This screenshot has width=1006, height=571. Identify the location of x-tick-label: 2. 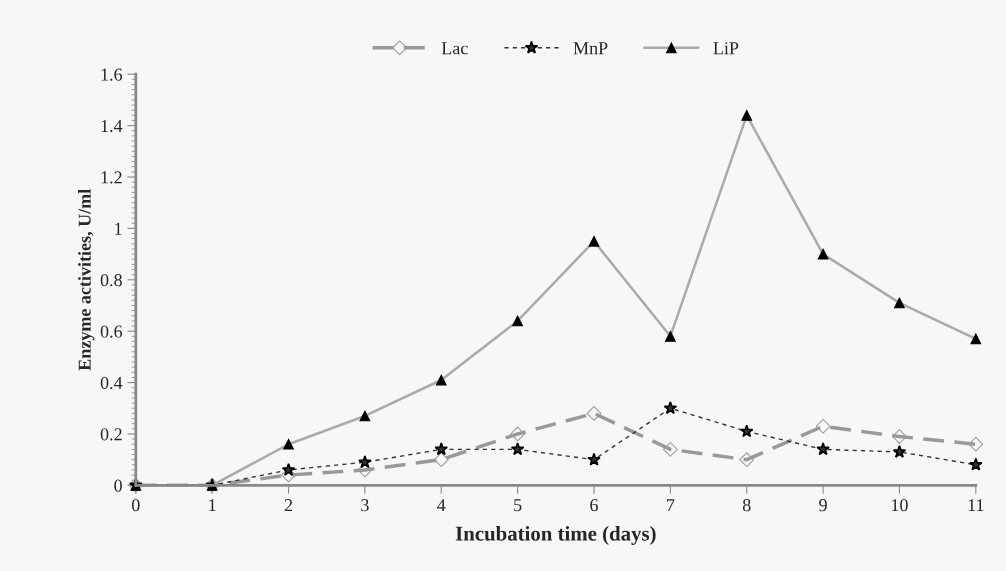
(288, 505).